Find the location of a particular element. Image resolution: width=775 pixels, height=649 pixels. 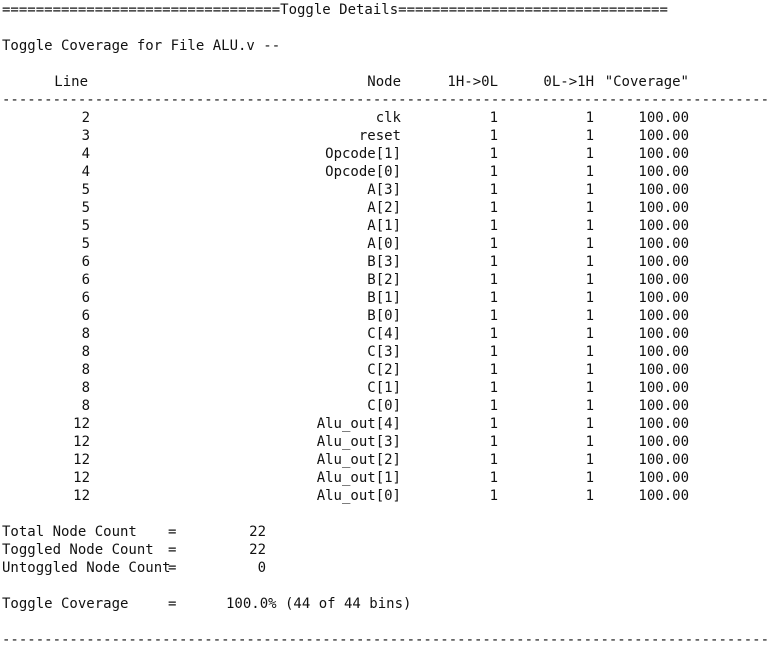

table-row: 4 Opcode[0] 1 1 100.00 is located at coordinates (387, 172).